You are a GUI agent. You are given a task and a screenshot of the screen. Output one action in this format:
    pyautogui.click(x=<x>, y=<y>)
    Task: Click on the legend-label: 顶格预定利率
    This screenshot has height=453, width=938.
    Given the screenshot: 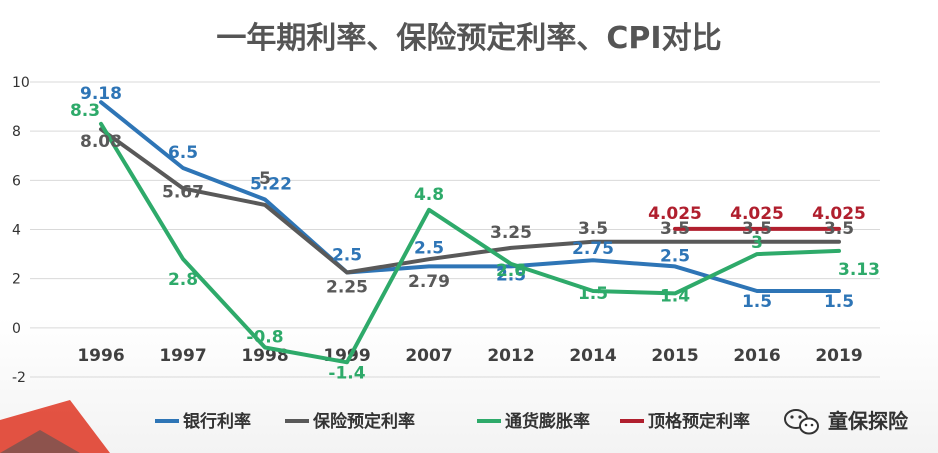 What is the action you would take?
    pyautogui.click(x=699, y=421)
    